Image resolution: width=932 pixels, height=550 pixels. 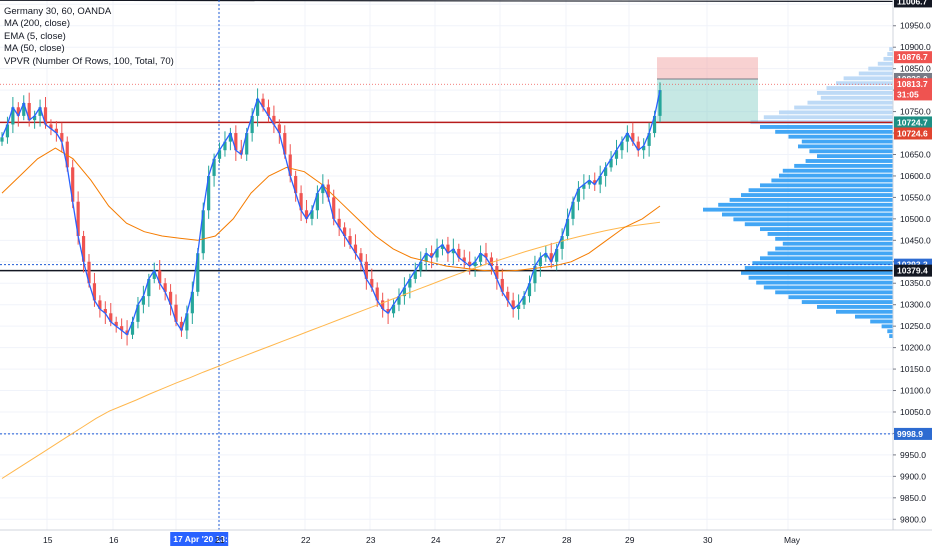 What do you see at coordinates (915, 412) in the screenshot?
I see `price-tick-label: 10050.0` at bounding box center [915, 412].